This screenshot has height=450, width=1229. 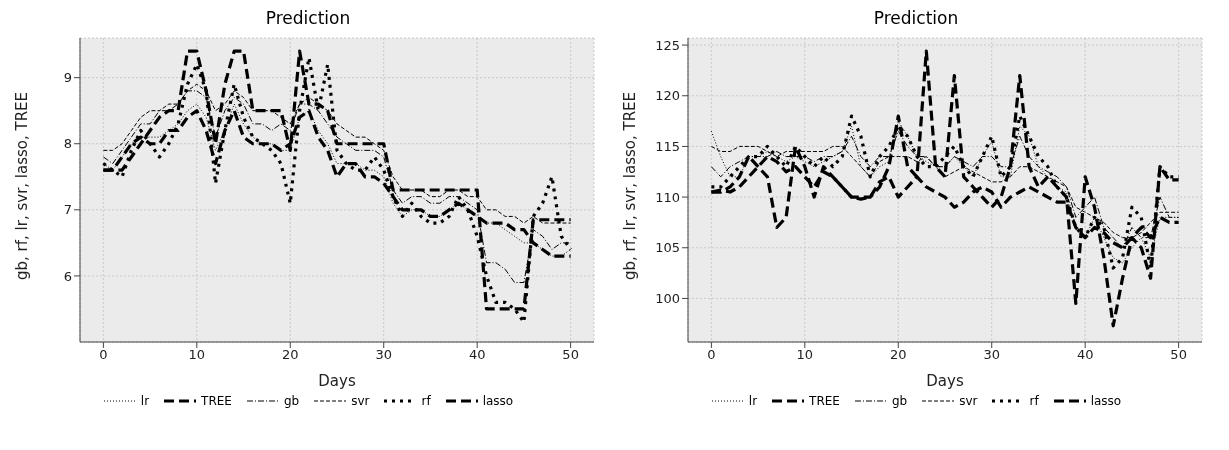 What do you see at coordinates (67, 78) in the screenshot?
I see `y-tick-label: 9` at bounding box center [67, 78].